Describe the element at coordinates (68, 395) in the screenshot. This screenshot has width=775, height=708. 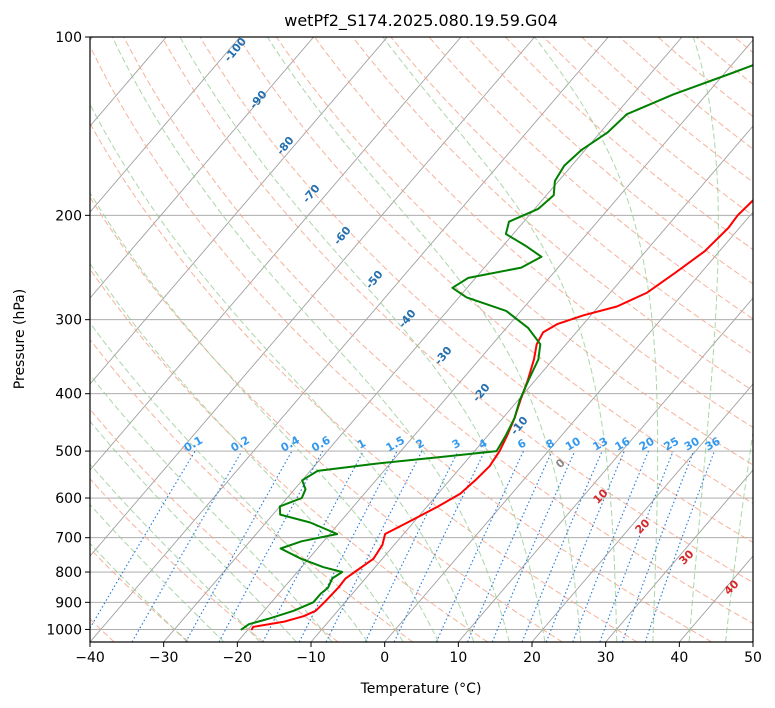
I see `y-tick-label: 400` at that location.